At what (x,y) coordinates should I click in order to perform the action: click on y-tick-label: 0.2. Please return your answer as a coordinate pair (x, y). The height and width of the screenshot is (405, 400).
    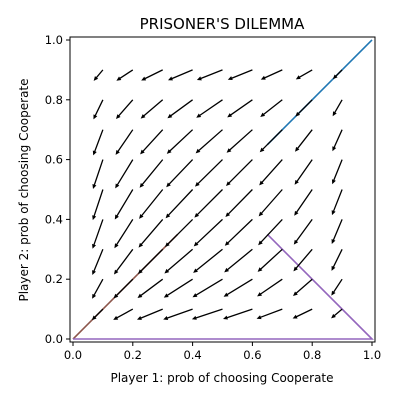
    Looking at the image, I should click on (54, 279).